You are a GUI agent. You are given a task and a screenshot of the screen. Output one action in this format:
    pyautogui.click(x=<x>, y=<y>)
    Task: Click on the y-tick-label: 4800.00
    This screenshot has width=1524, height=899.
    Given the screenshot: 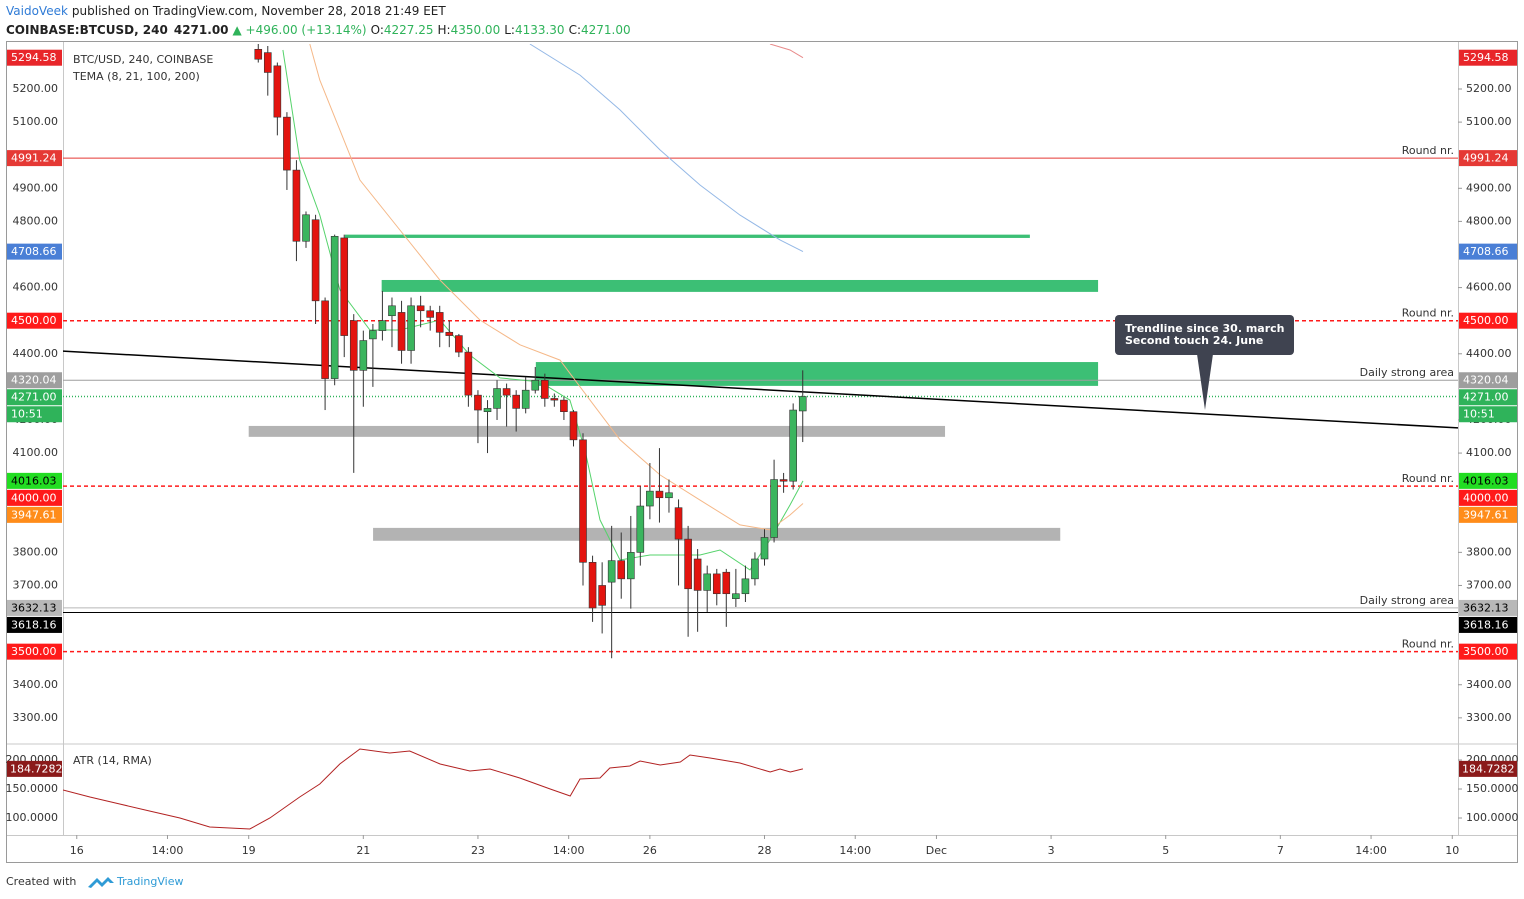 What is the action you would take?
    pyautogui.click(x=1489, y=220)
    